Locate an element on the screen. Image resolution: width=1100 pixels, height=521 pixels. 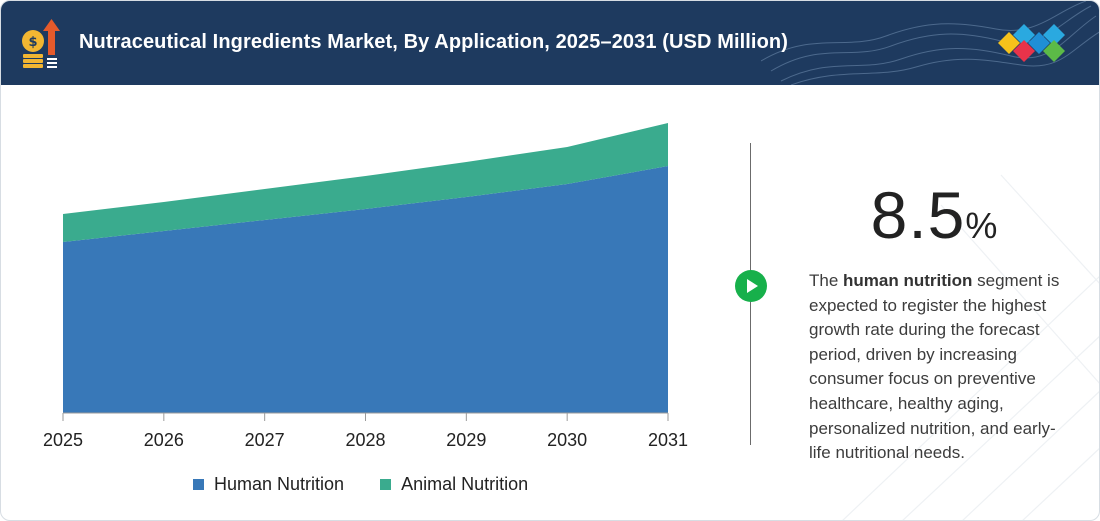
legend-item-animal-nutrition: Animal Nutrition is located at coordinates (454, 484).